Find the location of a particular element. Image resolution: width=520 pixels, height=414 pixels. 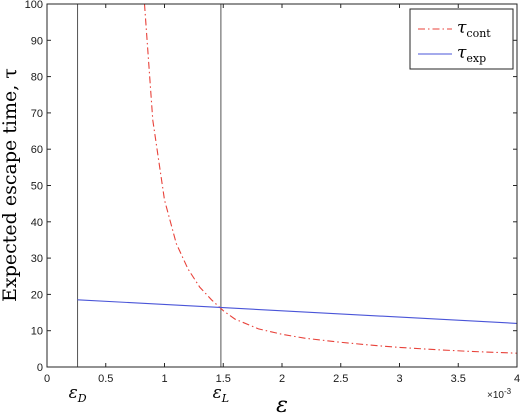

x-tick-label: 1.5 is located at coordinates (223, 379).